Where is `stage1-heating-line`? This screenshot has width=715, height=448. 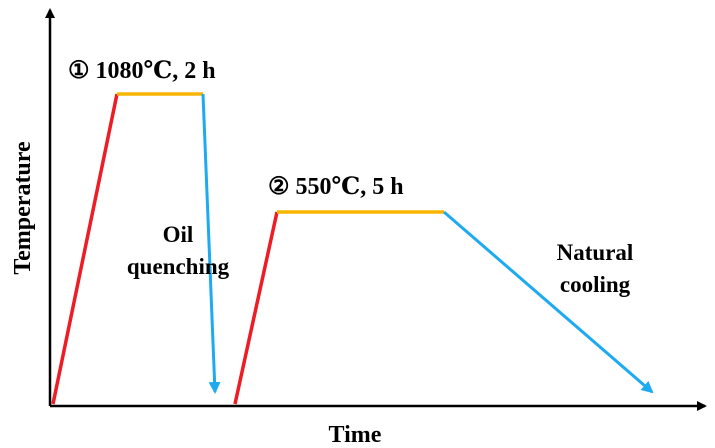
stage1-heating-line is located at coordinates (85, 249).